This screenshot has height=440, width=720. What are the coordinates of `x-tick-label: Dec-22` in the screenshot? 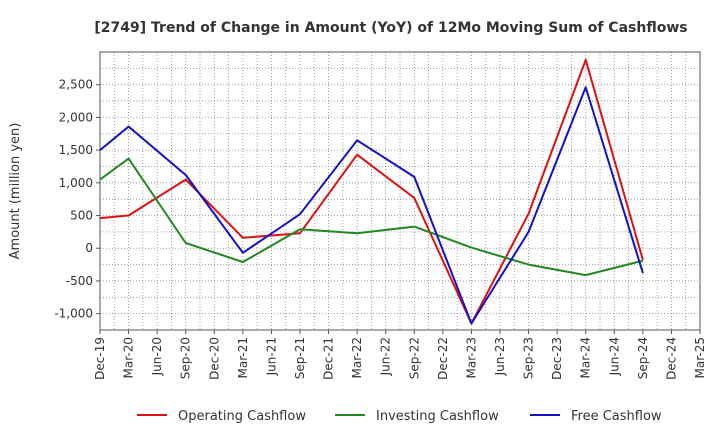 It's located at (443, 358).